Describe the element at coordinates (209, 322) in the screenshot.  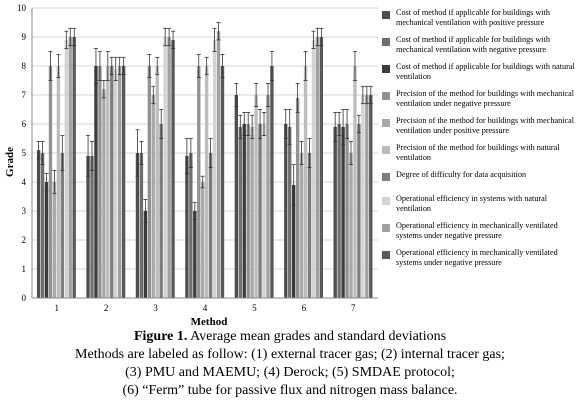
I see `x-axis-label: Method` at that location.